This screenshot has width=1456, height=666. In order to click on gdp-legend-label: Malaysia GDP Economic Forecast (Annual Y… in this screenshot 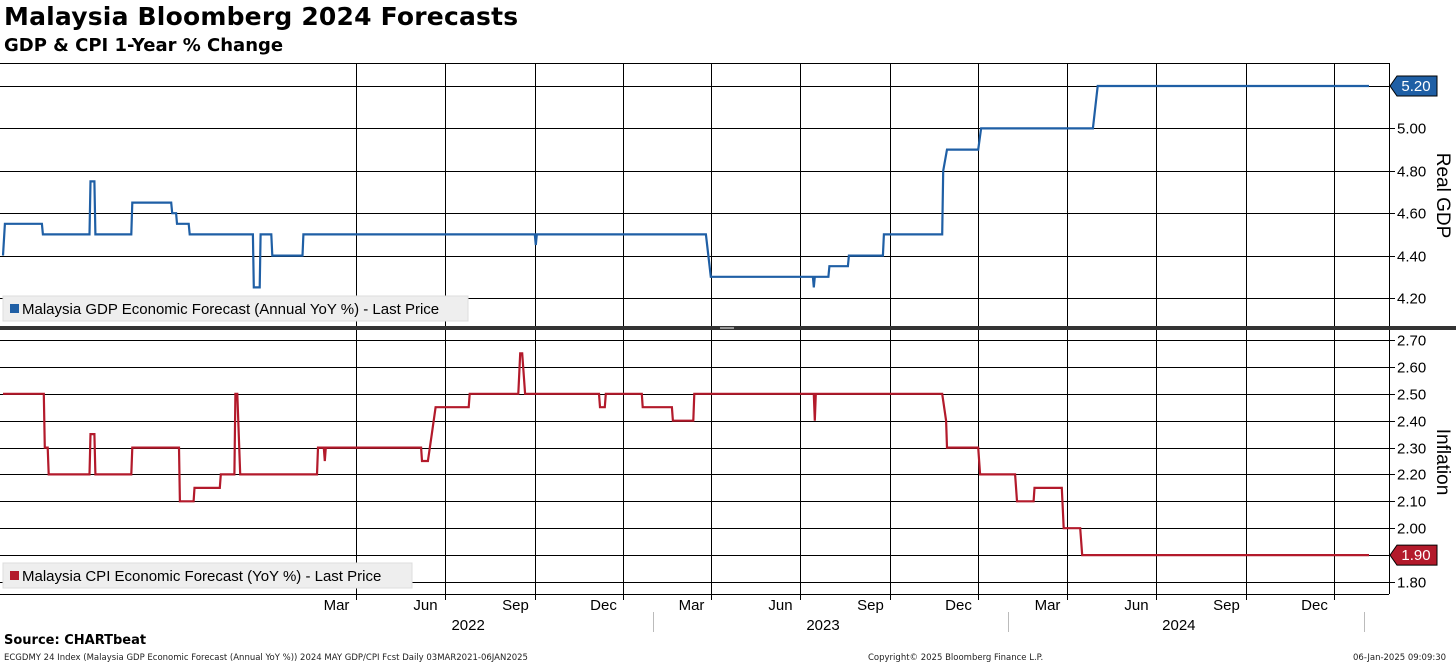, I will do `click(230, 309)`.